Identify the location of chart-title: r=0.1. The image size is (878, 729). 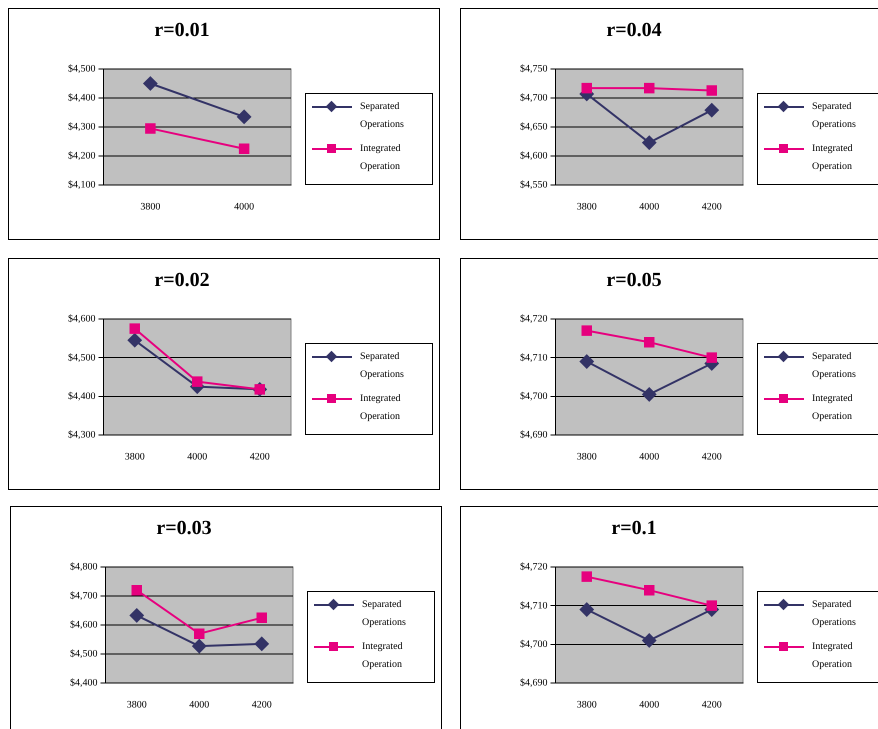
(634, 528).